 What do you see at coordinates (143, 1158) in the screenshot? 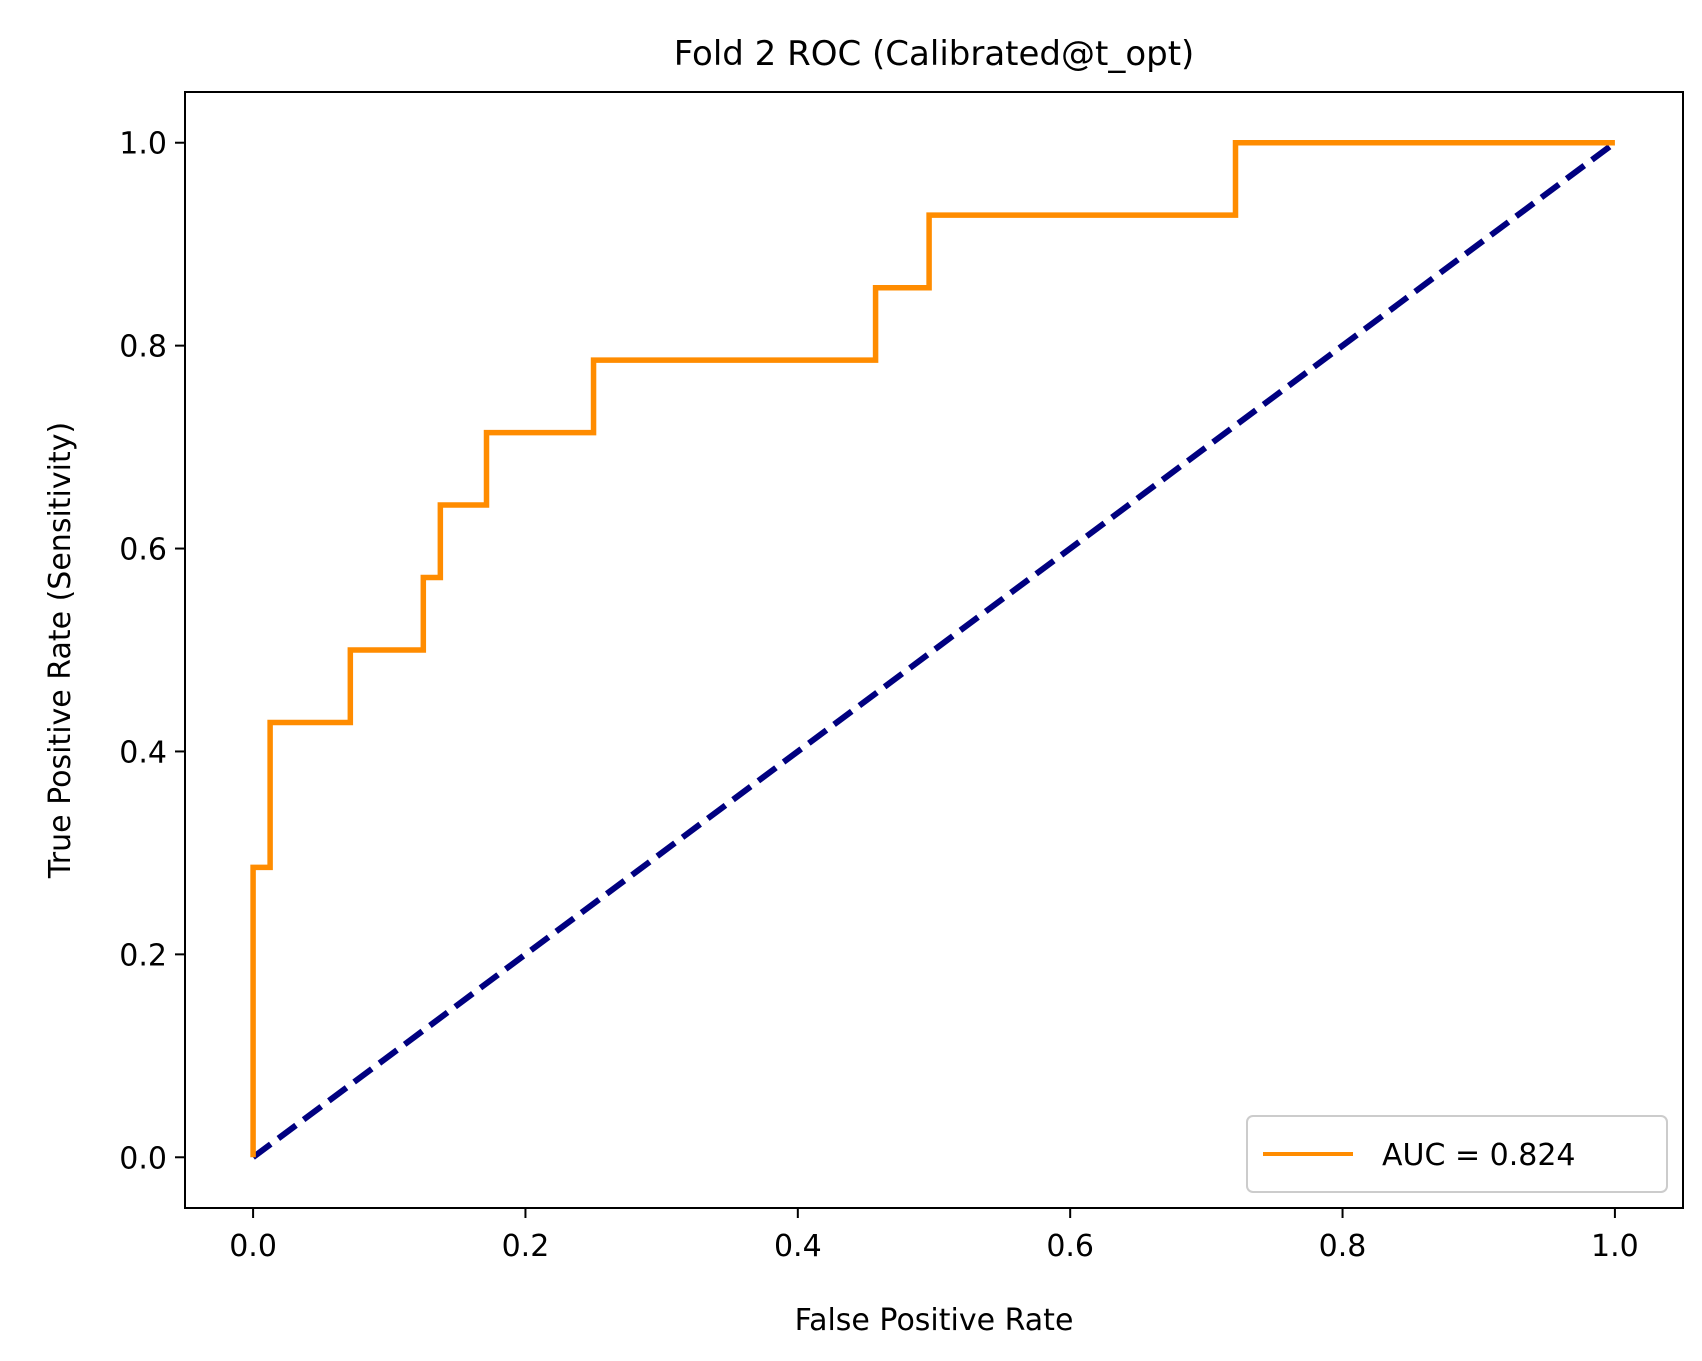
I see `y-tick-label: 0.0` at bounding box center [143, 1158].